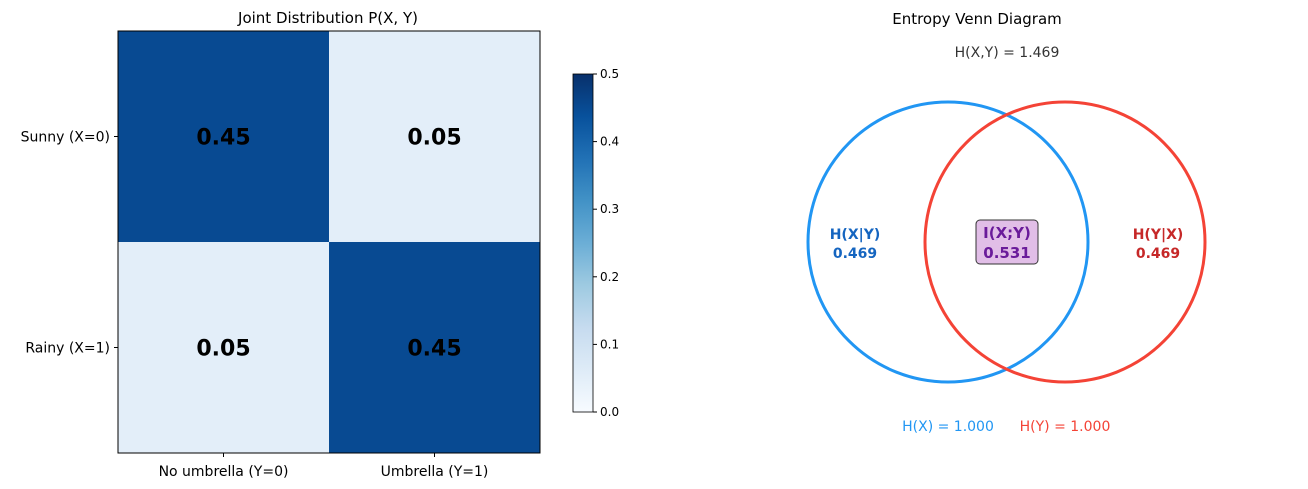 Image resolution: width=1308 pixels, height=489 pixels. I want to click on colorbar-tick-label: 0.3, so click(609, 209).